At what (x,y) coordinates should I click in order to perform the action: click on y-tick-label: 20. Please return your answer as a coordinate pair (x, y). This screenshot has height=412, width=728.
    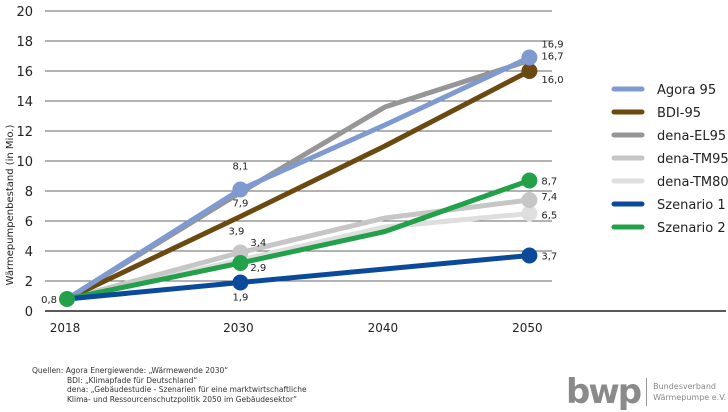
    Looking at the image, I should click on (24, 12).